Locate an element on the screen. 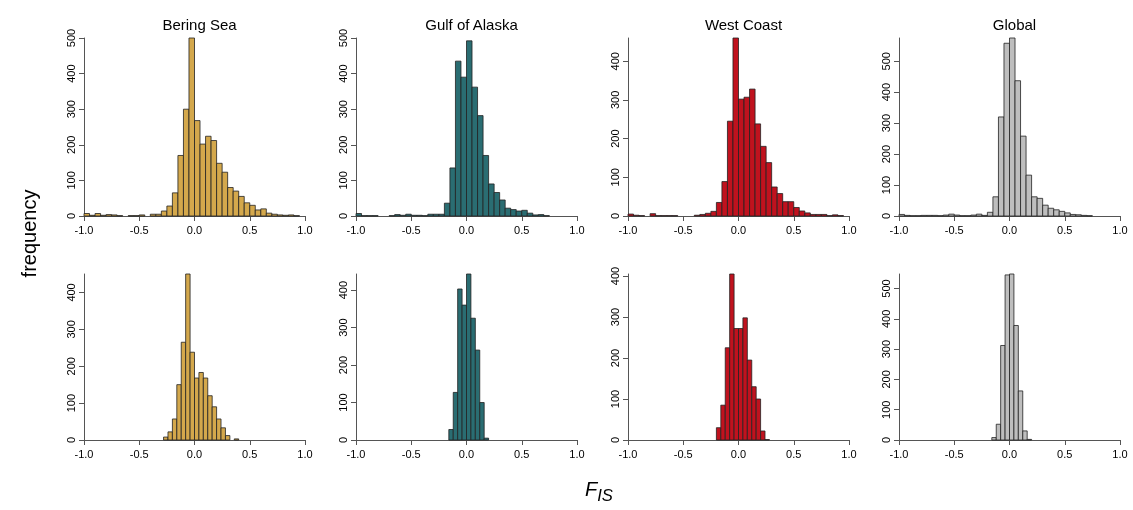 The width and height of the screenshot is (1133, 510). x-axis-title: F$_{IS}$ is located at coordinates (599, 492).